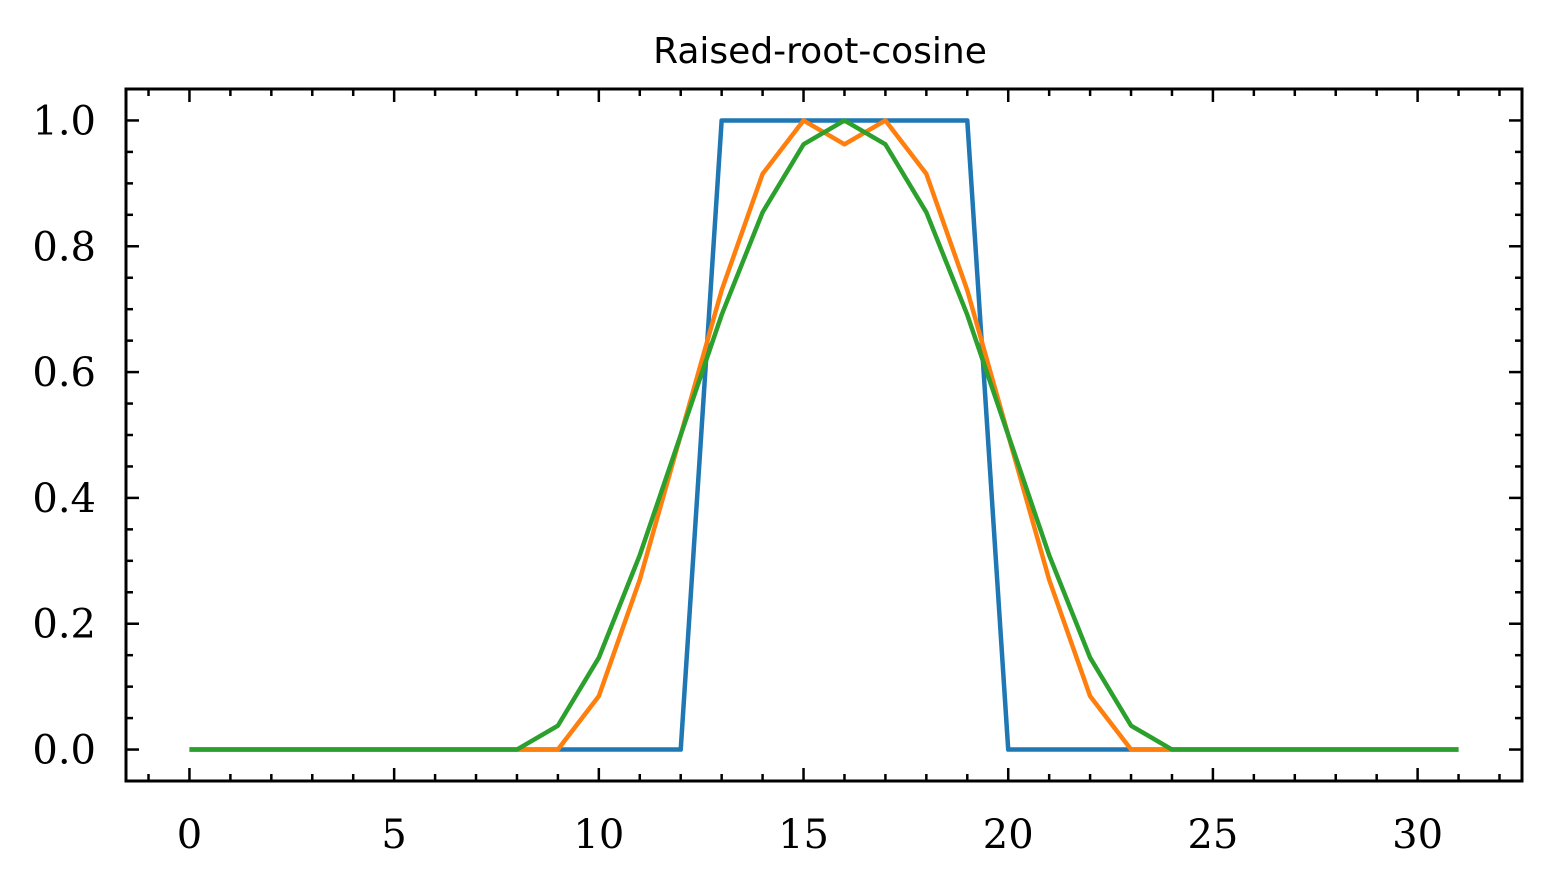  I want to click on x-tick-label: 10, so click(598, 835).